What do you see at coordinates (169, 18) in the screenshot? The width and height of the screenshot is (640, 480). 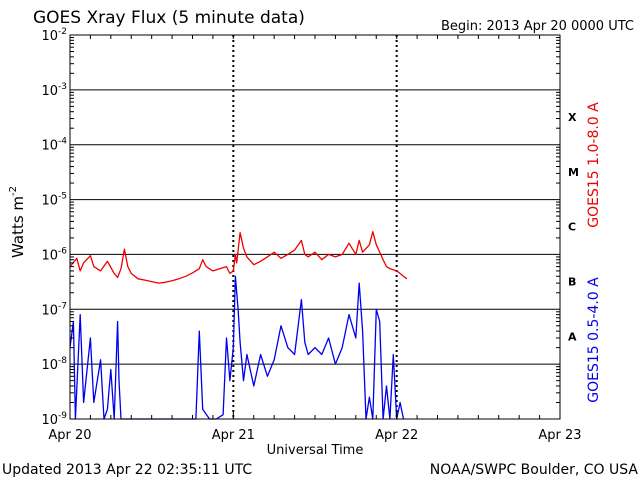 I see `chart-title: GOES Xray Flux (5 minute data)` at bounding box center [169, 18].